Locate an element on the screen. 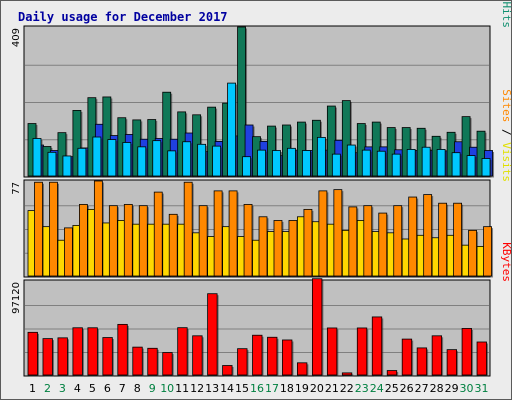 This screenshot has height=400, width=512. day-label-27: 27 is located at coordinates (422, 388).